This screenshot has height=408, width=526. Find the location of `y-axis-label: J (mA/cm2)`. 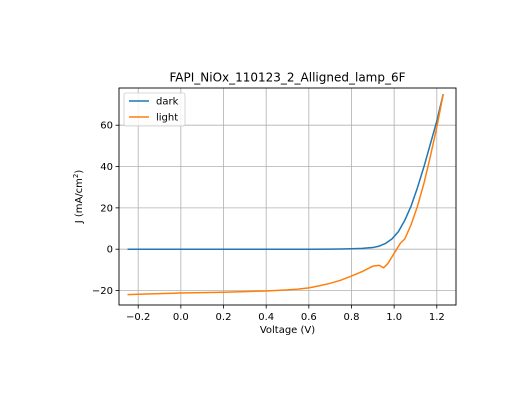

y-axis-label: J (mA/cm2) is located at coordinates (78, 197).